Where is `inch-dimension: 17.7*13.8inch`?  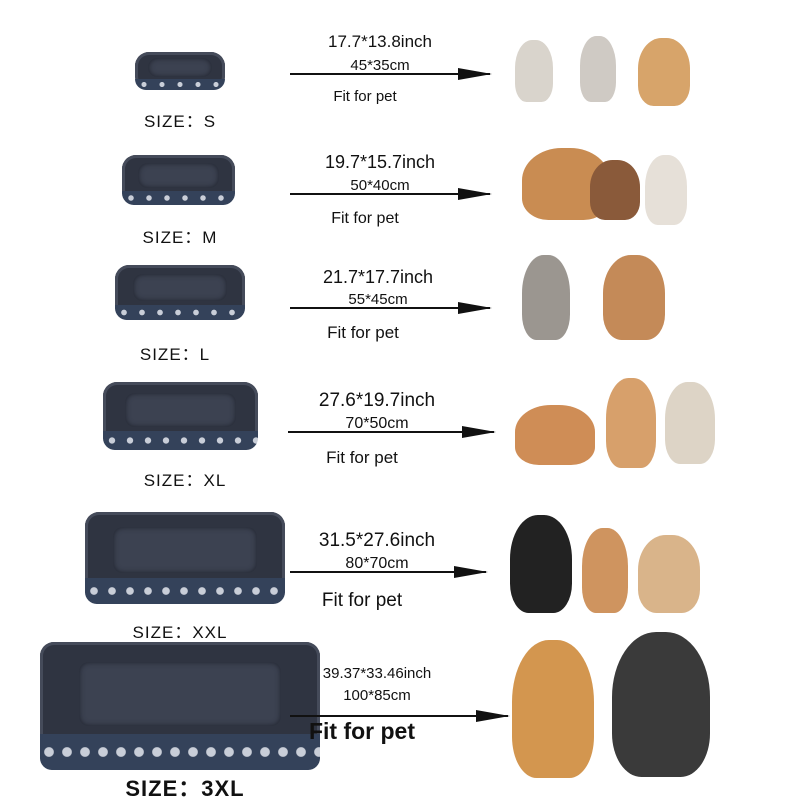
inch-dimension: 17.7*13.8inch is located at coordinates (380, 41).